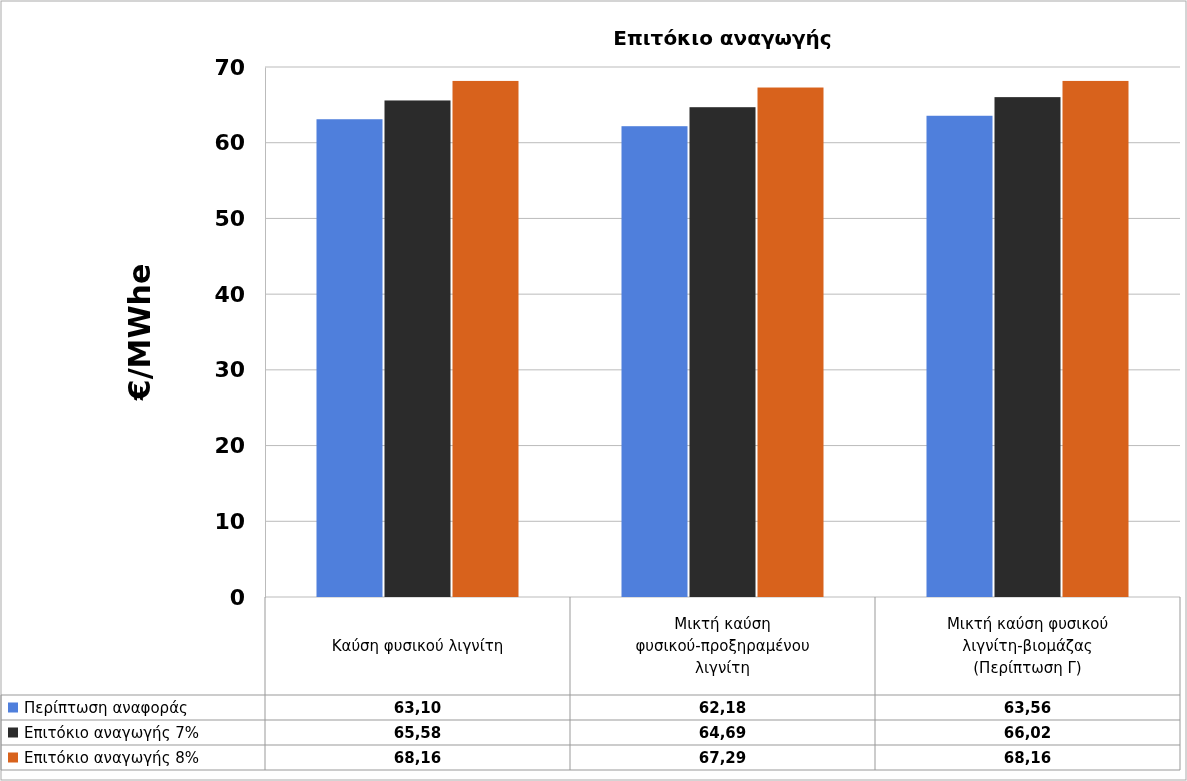 Image resolution: width=1187 pixels, height=781 pixels. Describe the element at coordinates (229, 370) in the screenshot. I see `y-tick-label: 30` at that location.